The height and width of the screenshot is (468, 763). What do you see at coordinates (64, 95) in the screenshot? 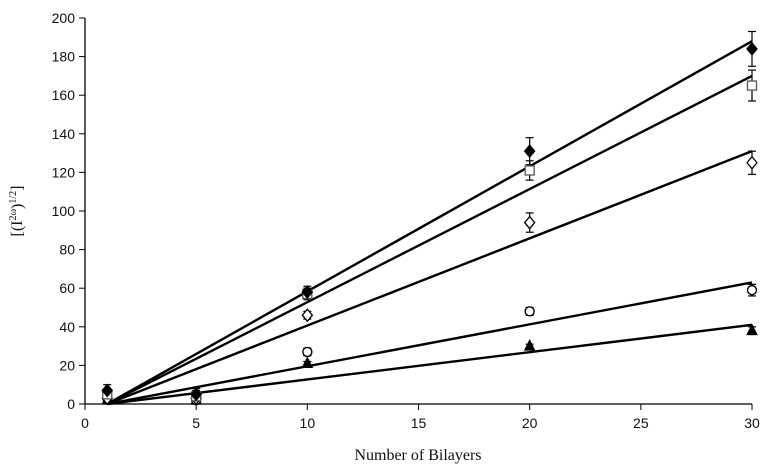
I see `y-tick-label: 160` at bounding box center [64, 95].